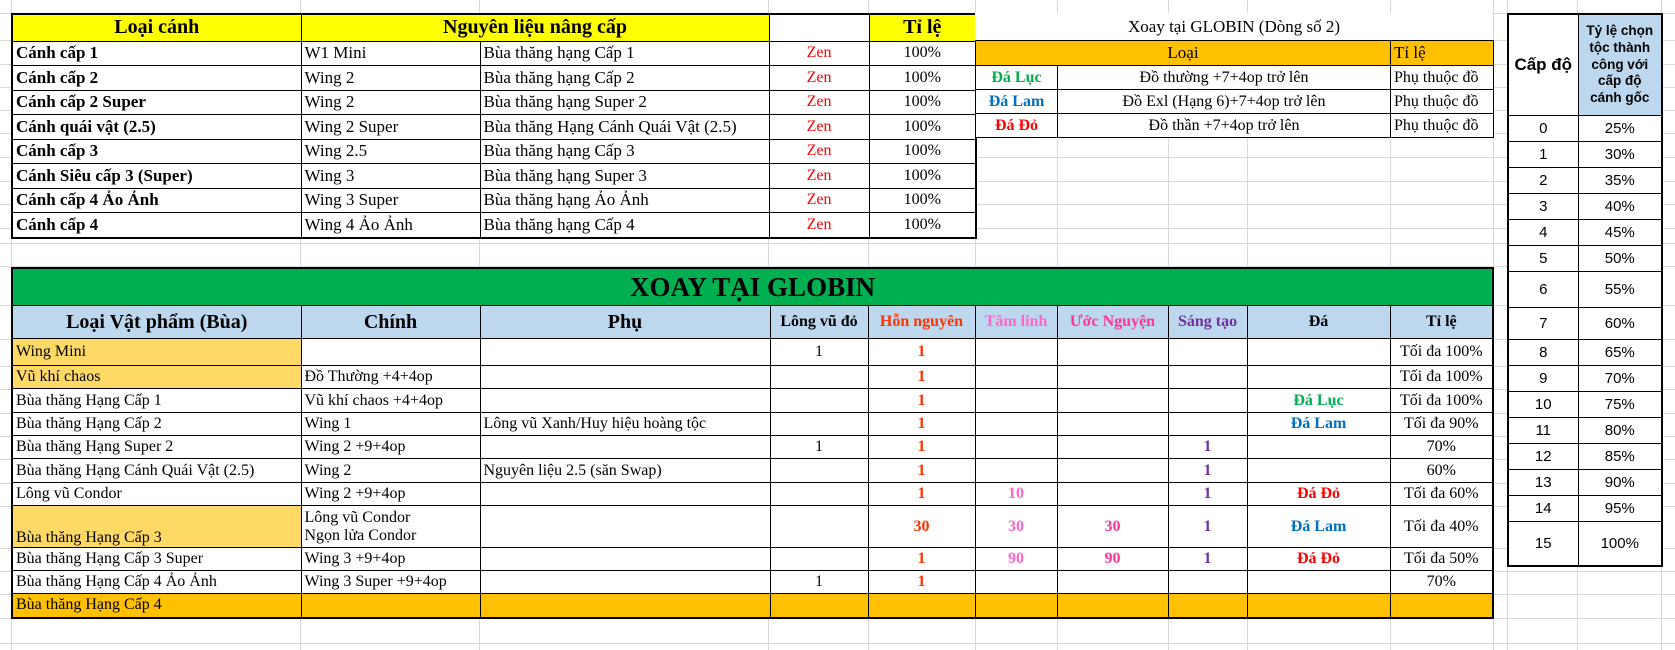 This screenshot has width=1675, height=650. Describe the element at coordinates (1234, 26) in the screenshot. I see `globin-line2-title: Xoay tại GLOBIN (Dòng số 2)` at that location.